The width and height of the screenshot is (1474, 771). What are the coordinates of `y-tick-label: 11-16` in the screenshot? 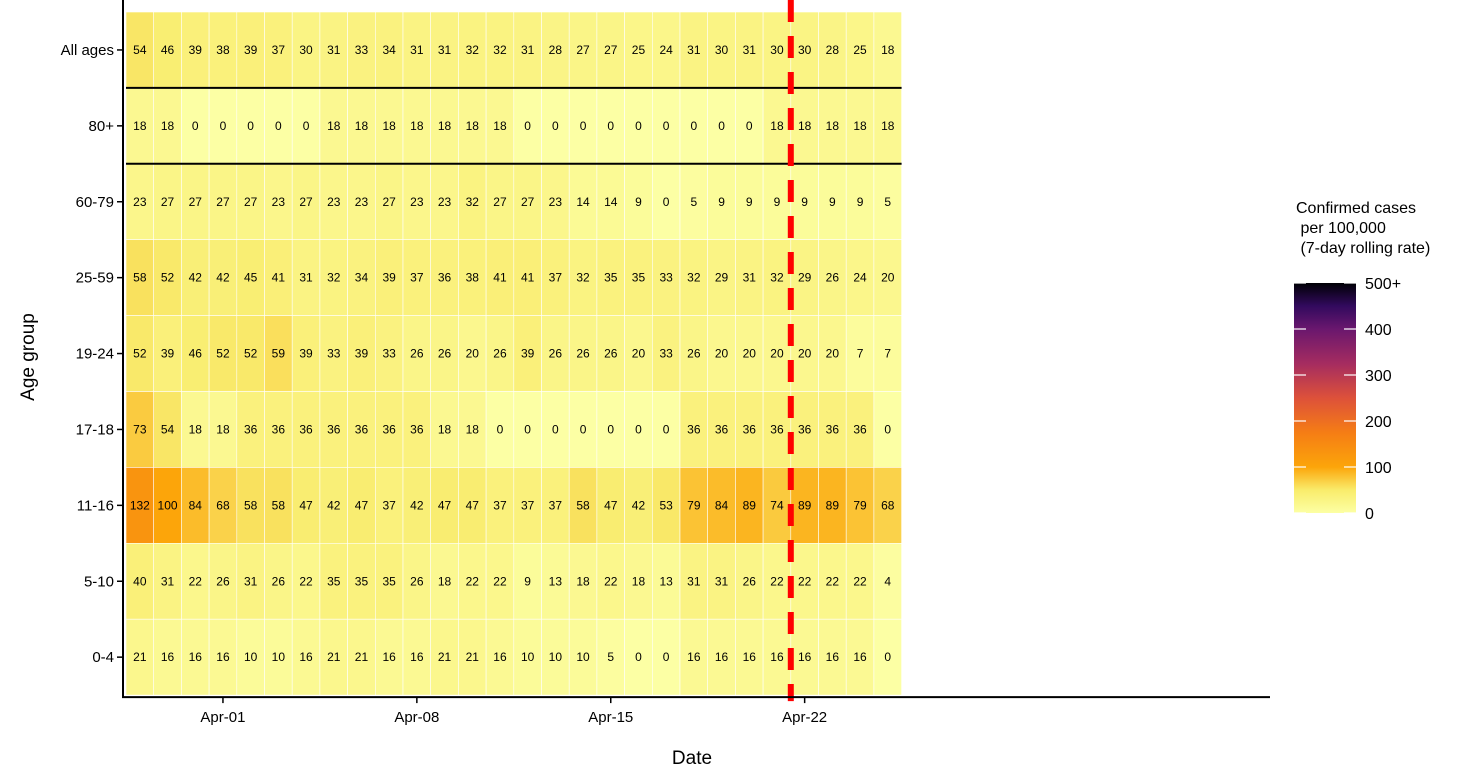 It's located at (95, 505).